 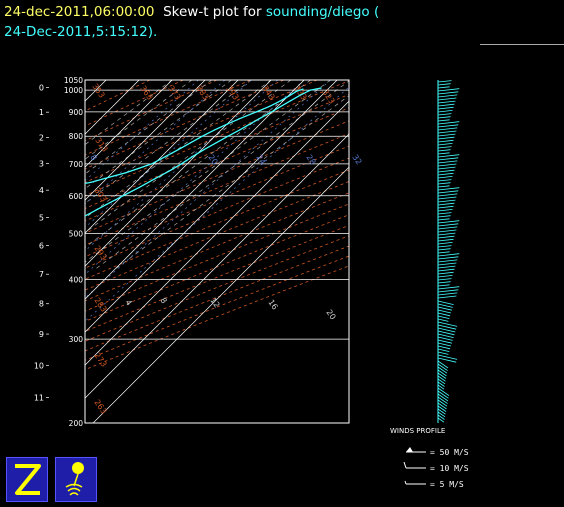 I want to click on series-dewpoint, so click(x=194, y=136).